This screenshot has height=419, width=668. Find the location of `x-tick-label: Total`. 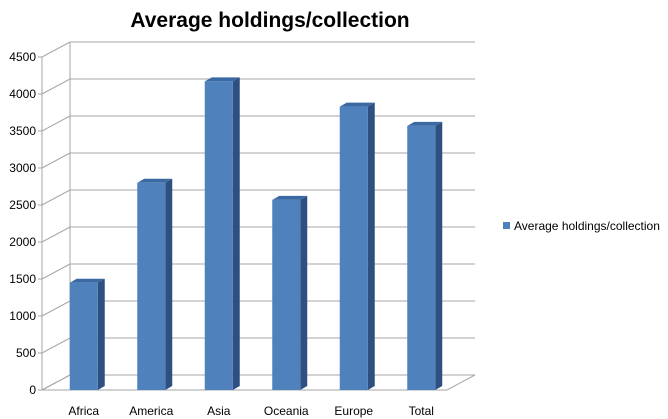

x-tick-label: Total is located at coordinates (421, 411).